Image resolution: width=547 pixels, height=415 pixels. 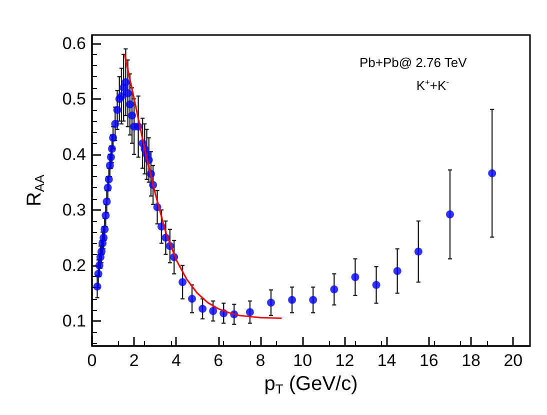 I want to click on x-tick-label: 20, so click(x=513, y=360).